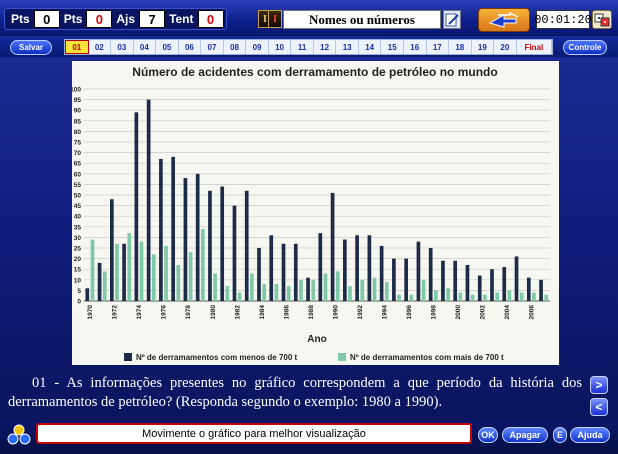  Describe the element at coordinates (452, 19) in the screenshot. I see `edit-icon` at that location.